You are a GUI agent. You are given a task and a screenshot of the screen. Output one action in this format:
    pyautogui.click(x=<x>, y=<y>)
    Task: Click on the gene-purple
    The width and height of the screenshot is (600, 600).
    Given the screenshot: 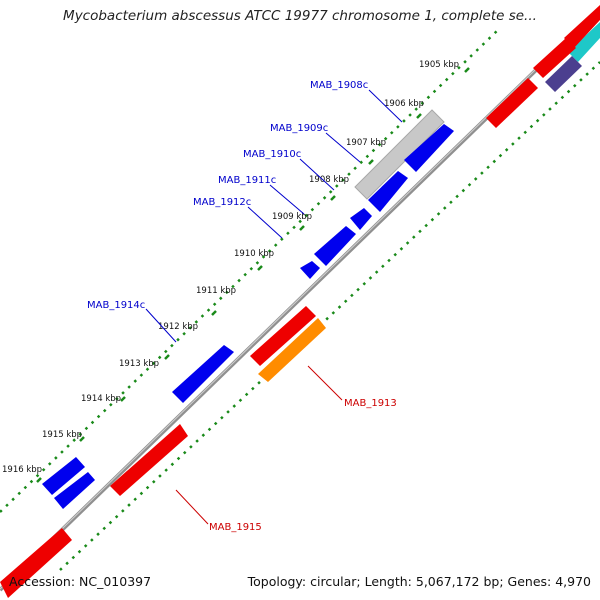 What is the action you would take?
    pyautogui.click(x=563, y=74)
    